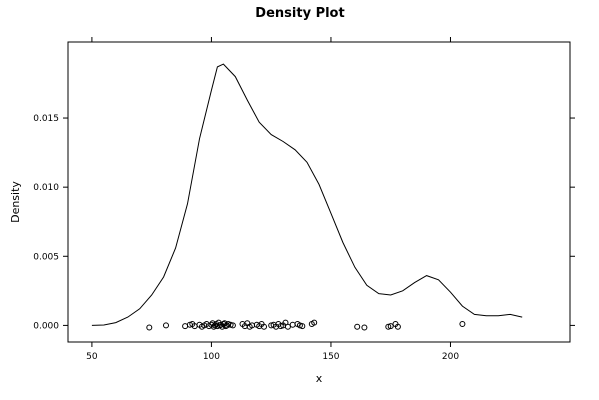  Describe the element at coordinates (92, 357) in the screenshot. I see `x-tick-label: 50` at that location.